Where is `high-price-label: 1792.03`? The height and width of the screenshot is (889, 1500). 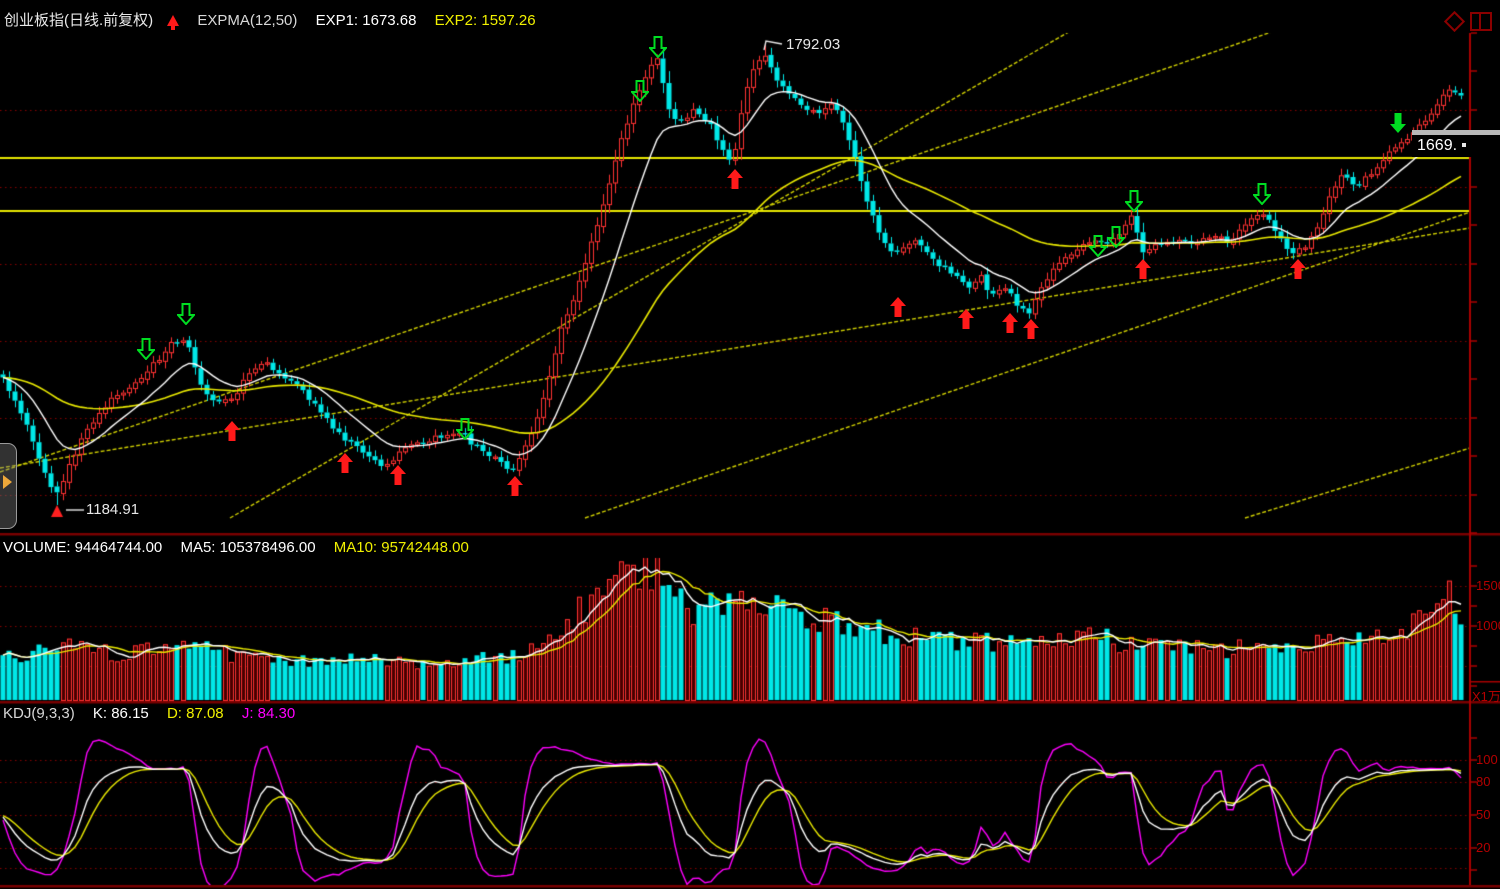 high-price-label: 1792.03 is located at coordinates (813, 44).